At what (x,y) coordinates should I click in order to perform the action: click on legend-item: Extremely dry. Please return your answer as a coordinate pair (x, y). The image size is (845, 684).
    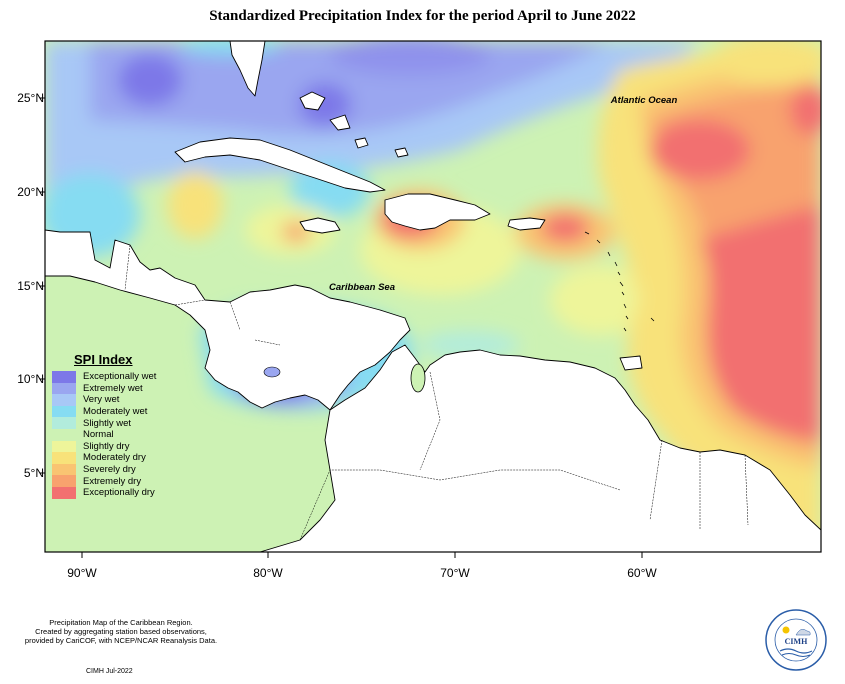
    Looking at the image, I should click on (127, 481).